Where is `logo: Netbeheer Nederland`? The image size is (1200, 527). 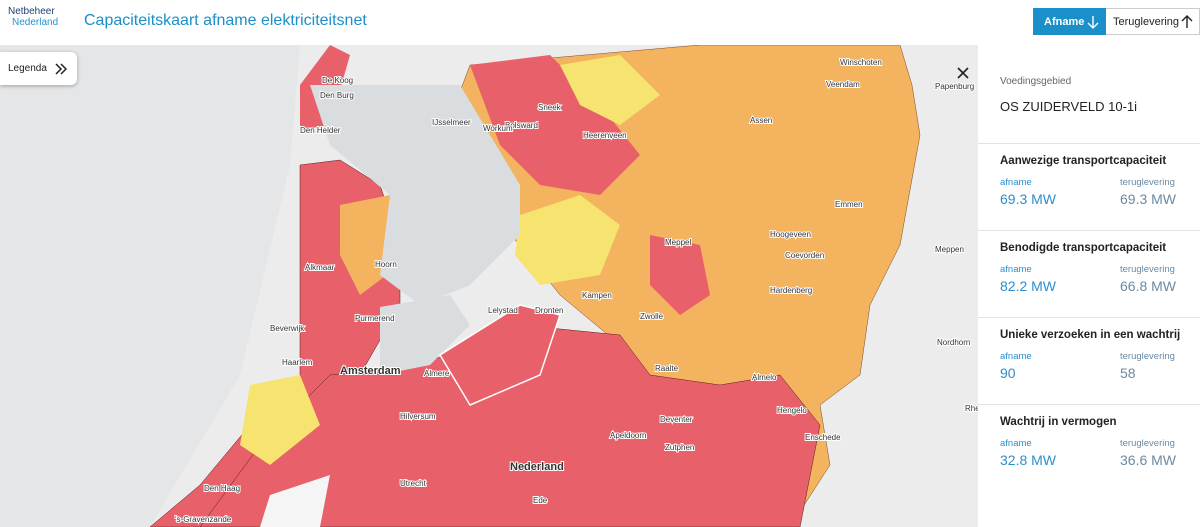 logo: Netbeheer Nederland is located at coordinates (33, 17).